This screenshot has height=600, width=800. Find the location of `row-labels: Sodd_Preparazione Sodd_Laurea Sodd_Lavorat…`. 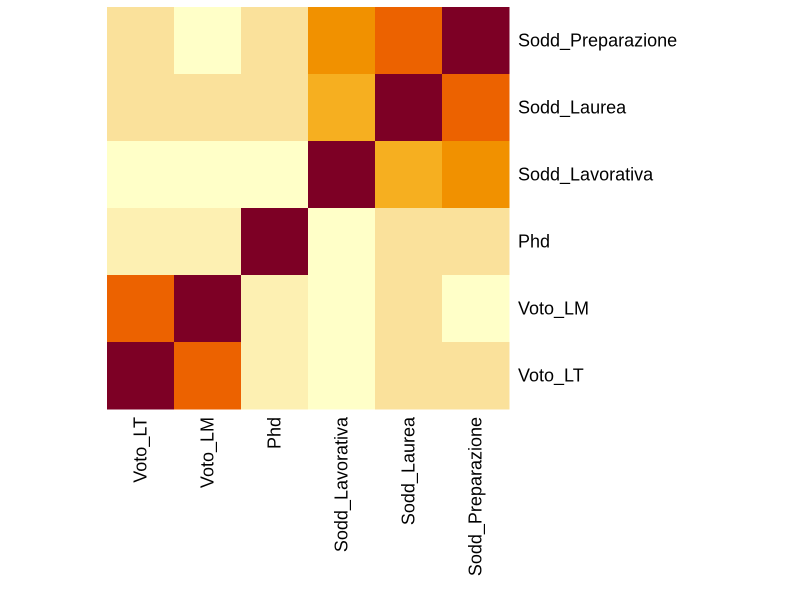

row-labels: Sodd_Preparazione Sodd_Laurea Sodd_Lavorat… is located at coordinates (597, 209).